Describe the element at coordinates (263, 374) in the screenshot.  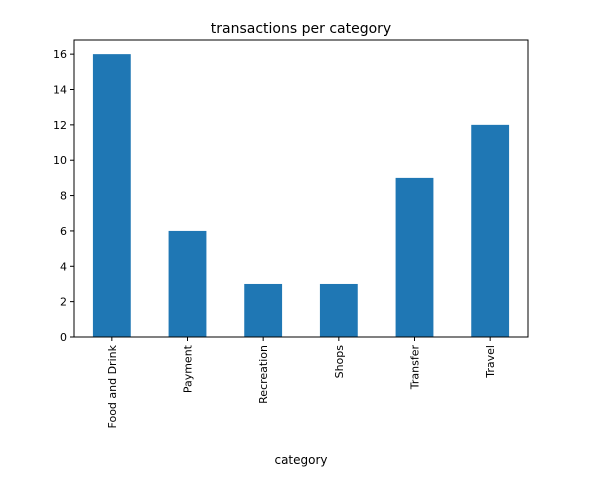
I see `x-tick-label: Recreation` at that location.